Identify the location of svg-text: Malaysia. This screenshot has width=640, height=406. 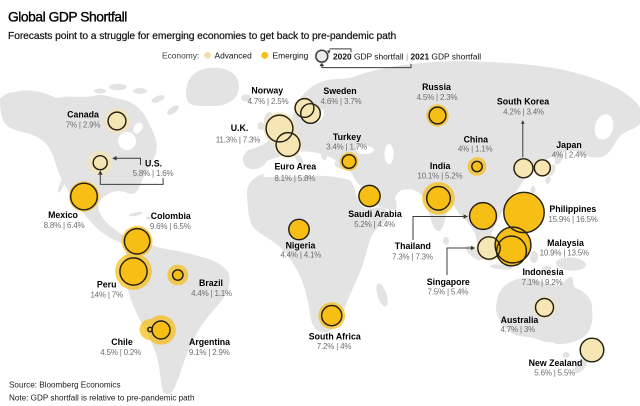
(565, 243).